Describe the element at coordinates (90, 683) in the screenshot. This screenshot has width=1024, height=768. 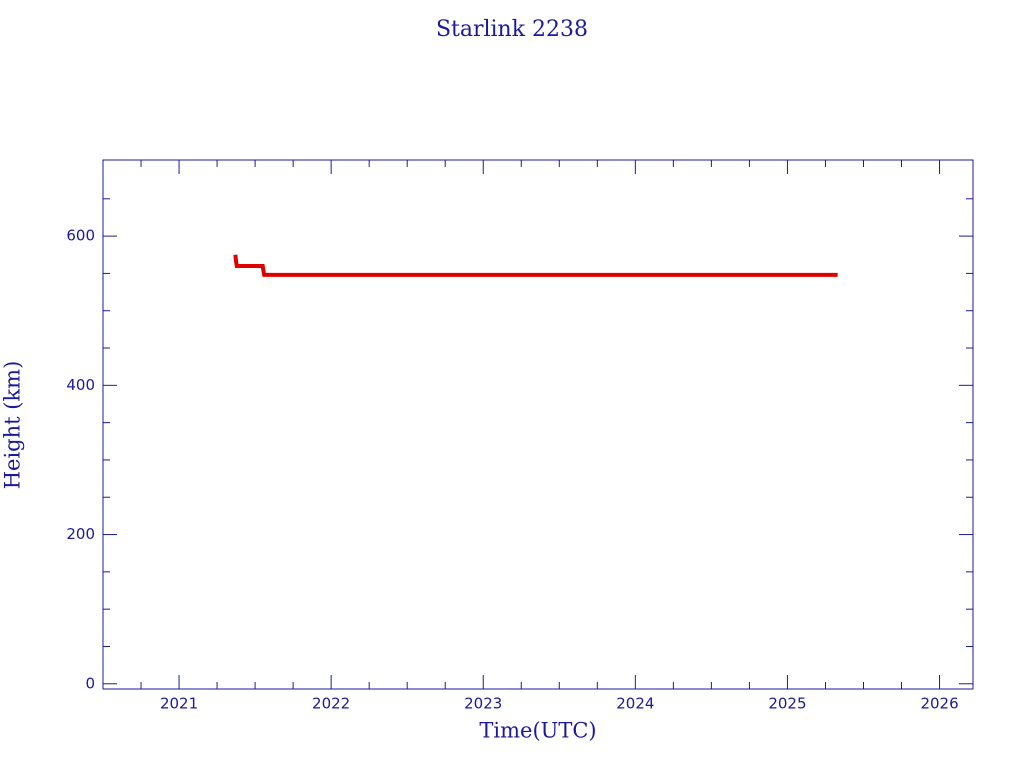
I see `y-tick-label: 0` at that location.